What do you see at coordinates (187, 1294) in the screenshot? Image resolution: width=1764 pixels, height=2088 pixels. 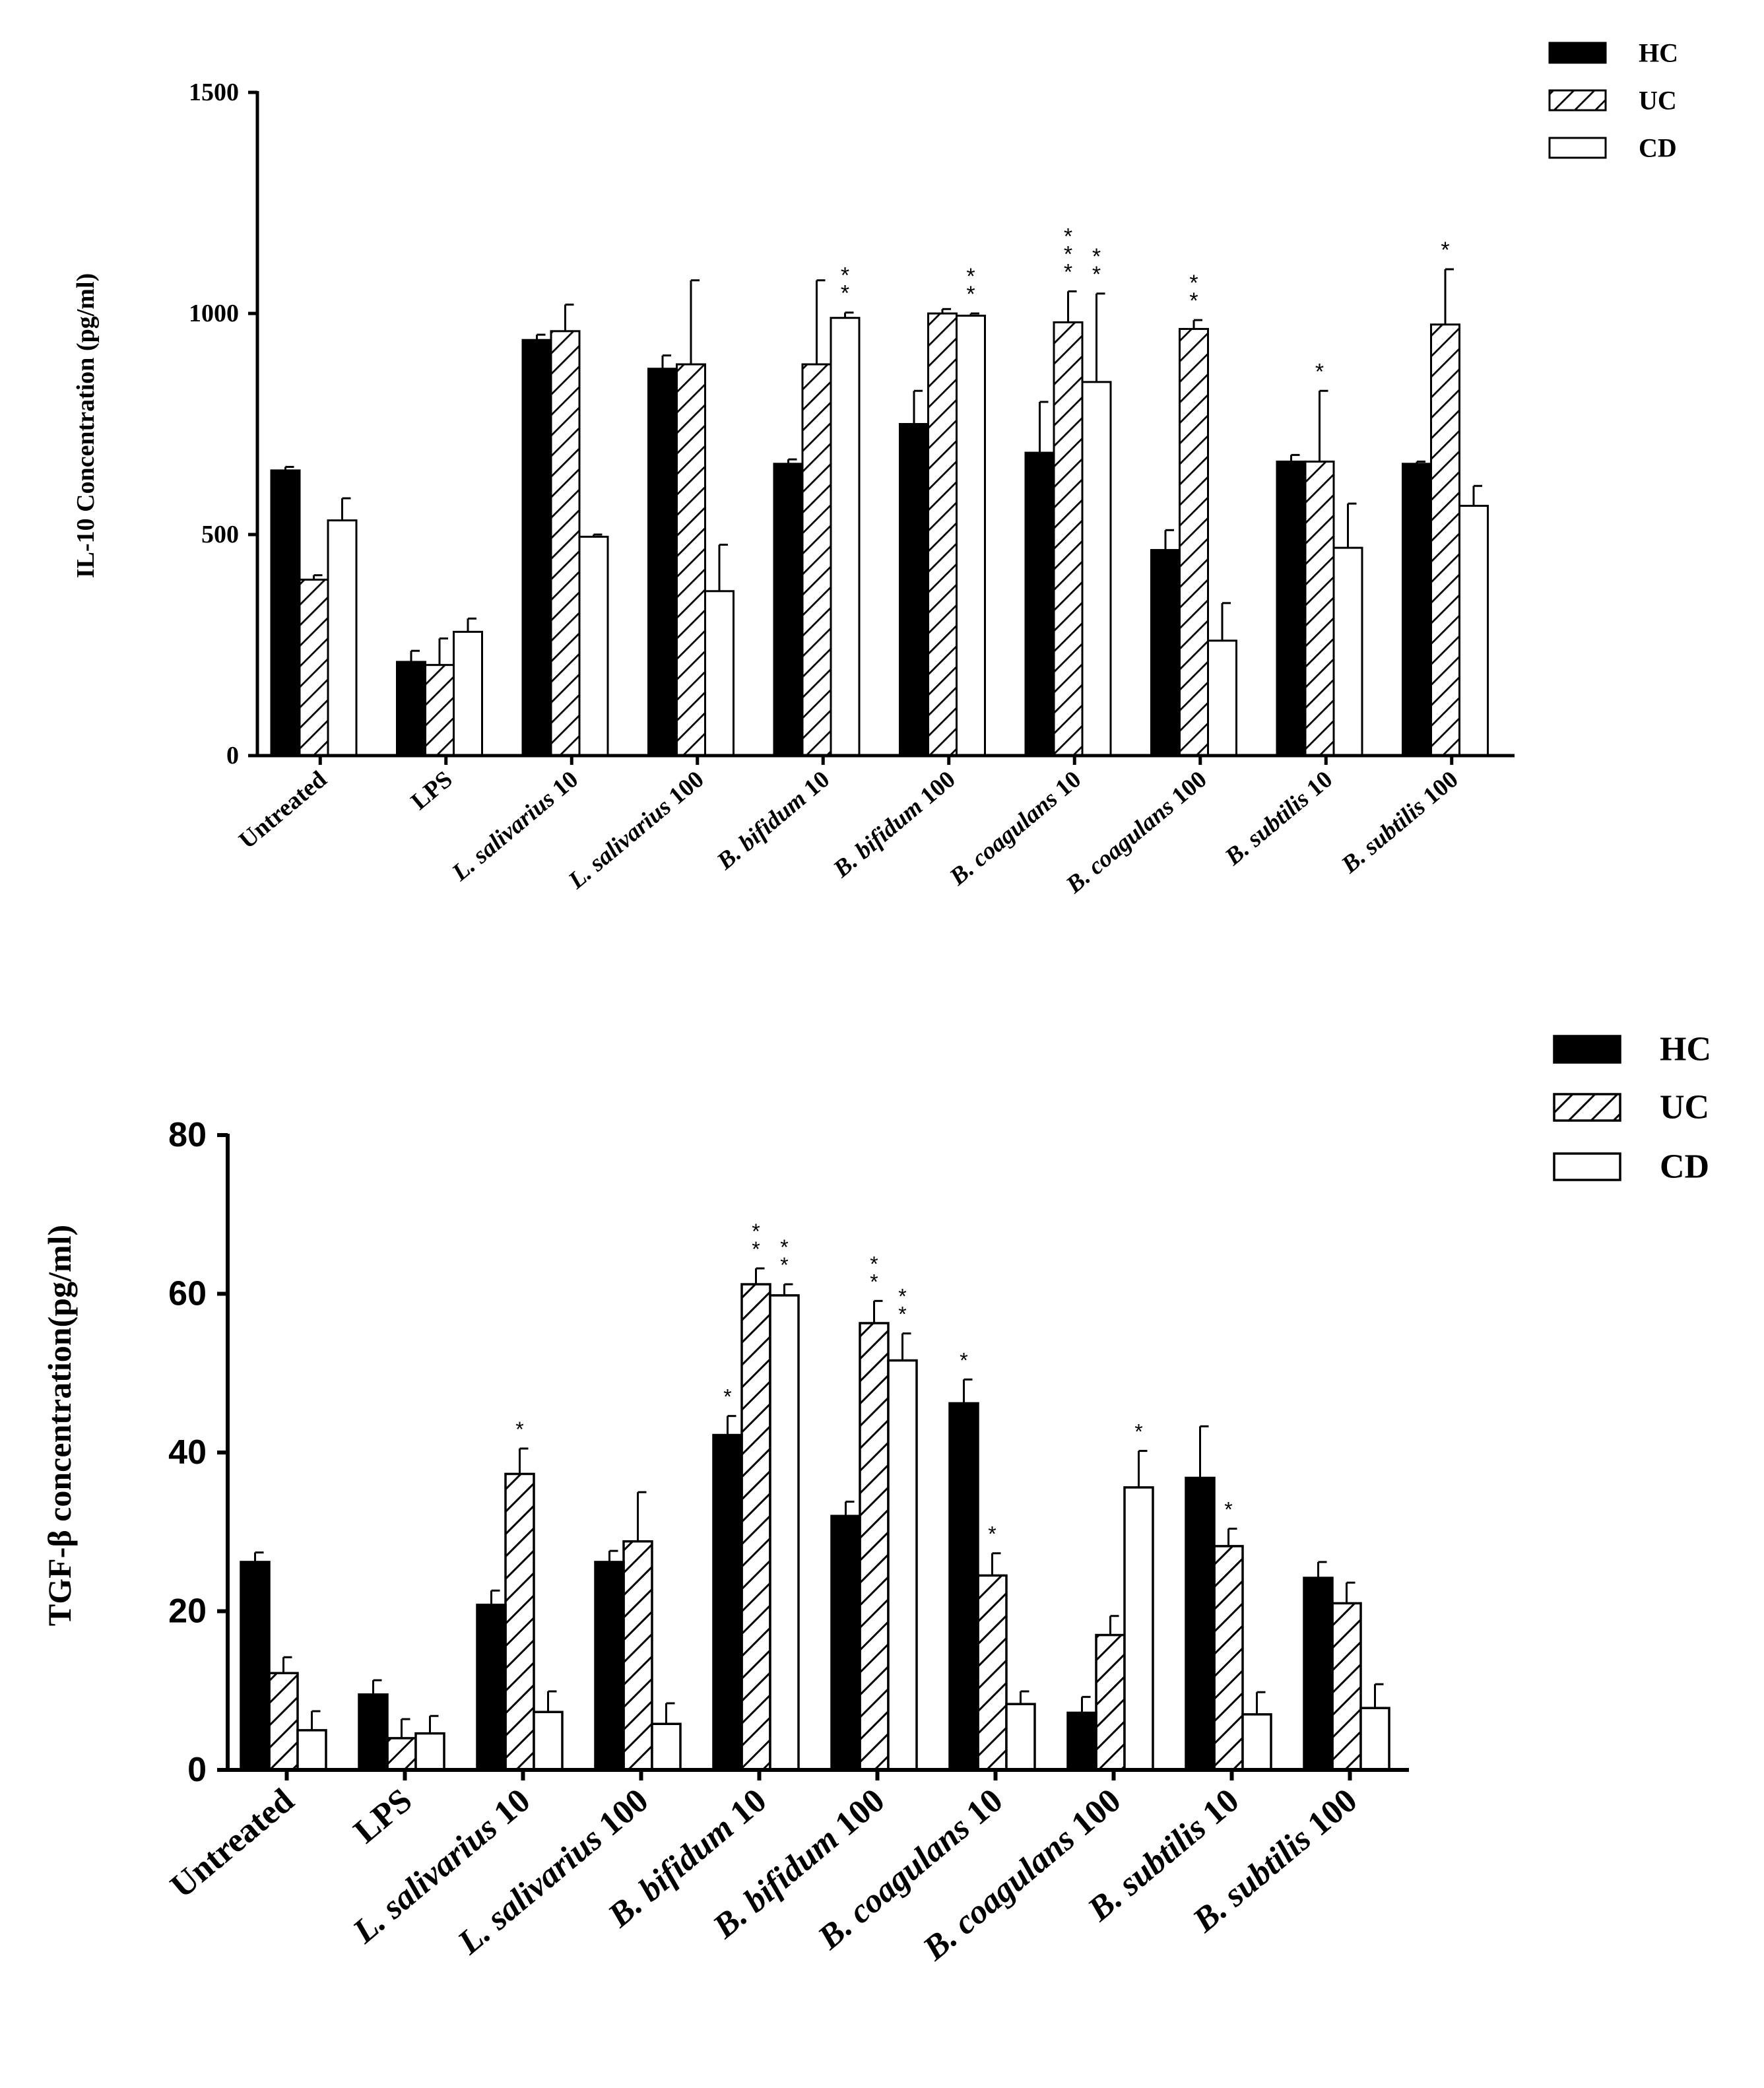 I see `y-tick-label: 60` at bounding box center [187, 1294].